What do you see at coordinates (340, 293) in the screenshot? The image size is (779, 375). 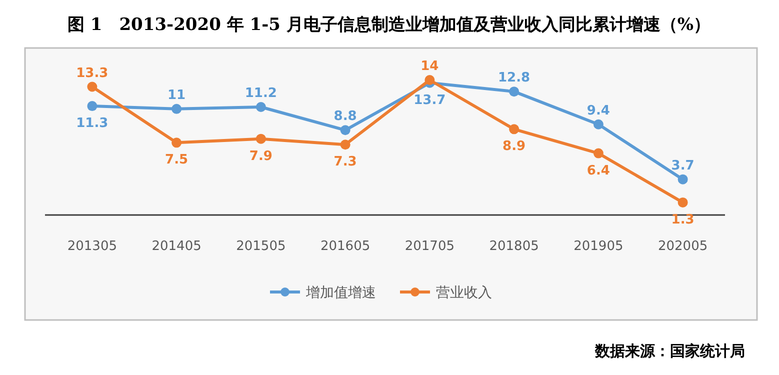 I see `legend-label: 增加值增速` at bounding box center [340, 293].